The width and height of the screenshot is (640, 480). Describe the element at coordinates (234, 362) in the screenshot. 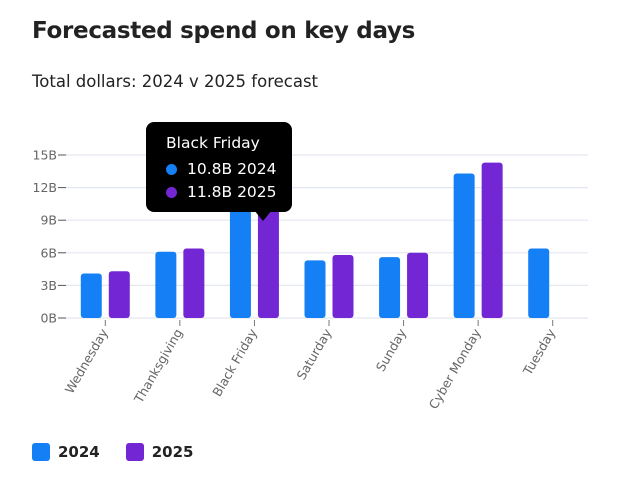

I see `x-tick-label: Black Friday` at that location.